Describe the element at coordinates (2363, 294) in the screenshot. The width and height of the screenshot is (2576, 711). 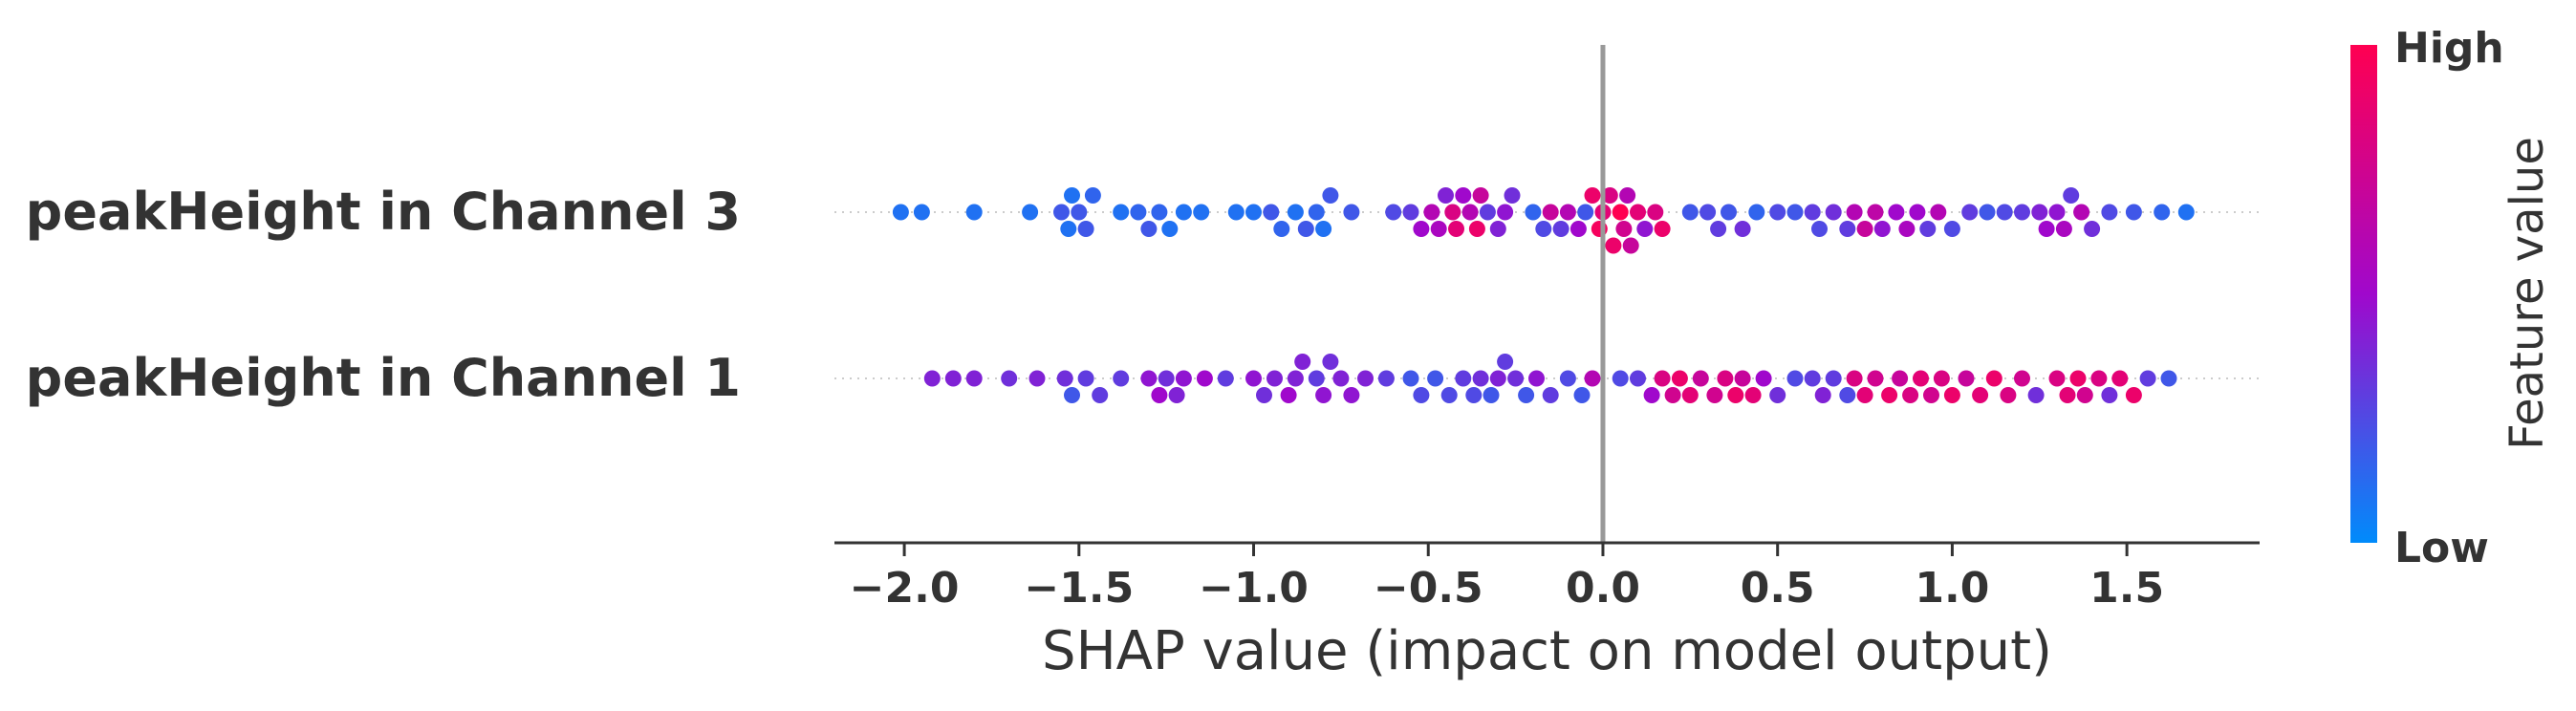
I see `colorbar-gradient` at that location.